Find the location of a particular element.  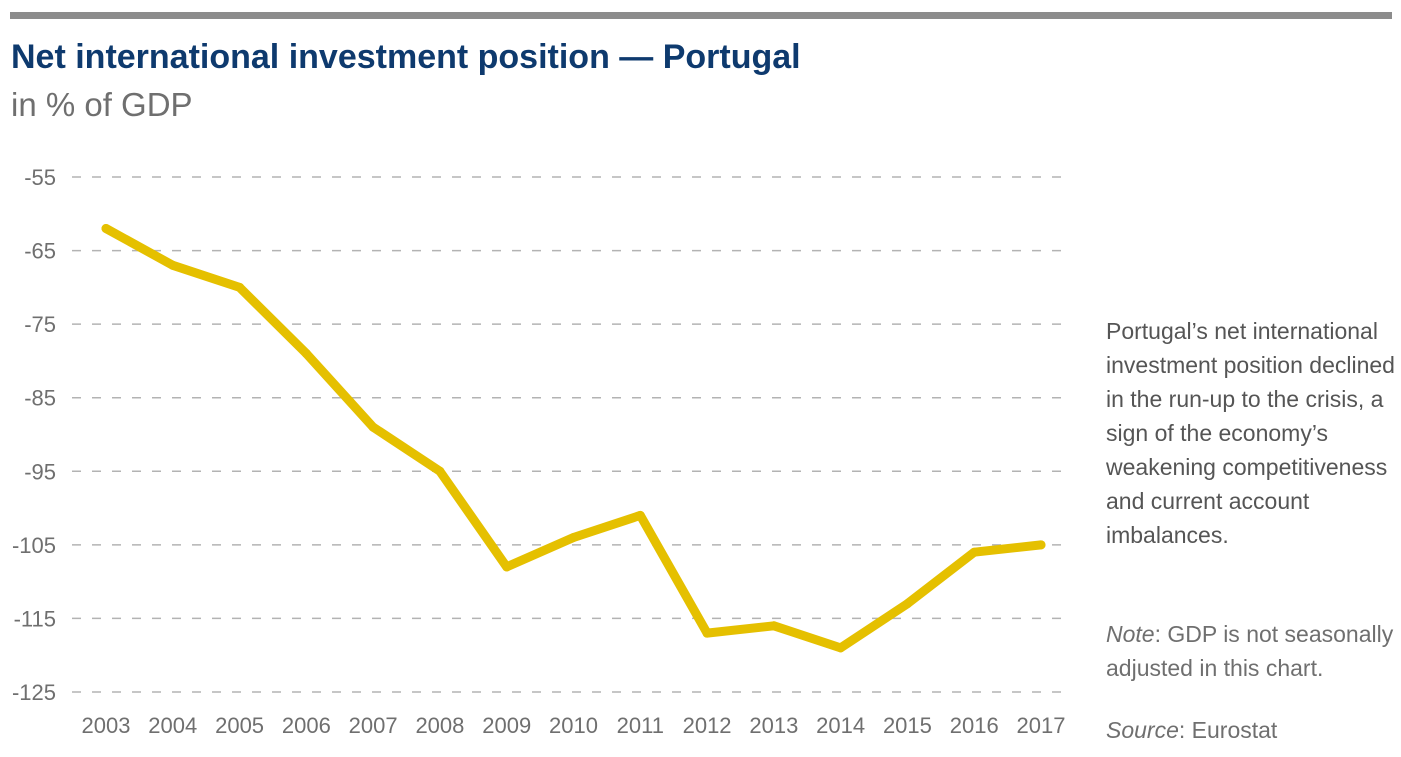

source-text: : Eurostat is located at coordinates (1228, 730).